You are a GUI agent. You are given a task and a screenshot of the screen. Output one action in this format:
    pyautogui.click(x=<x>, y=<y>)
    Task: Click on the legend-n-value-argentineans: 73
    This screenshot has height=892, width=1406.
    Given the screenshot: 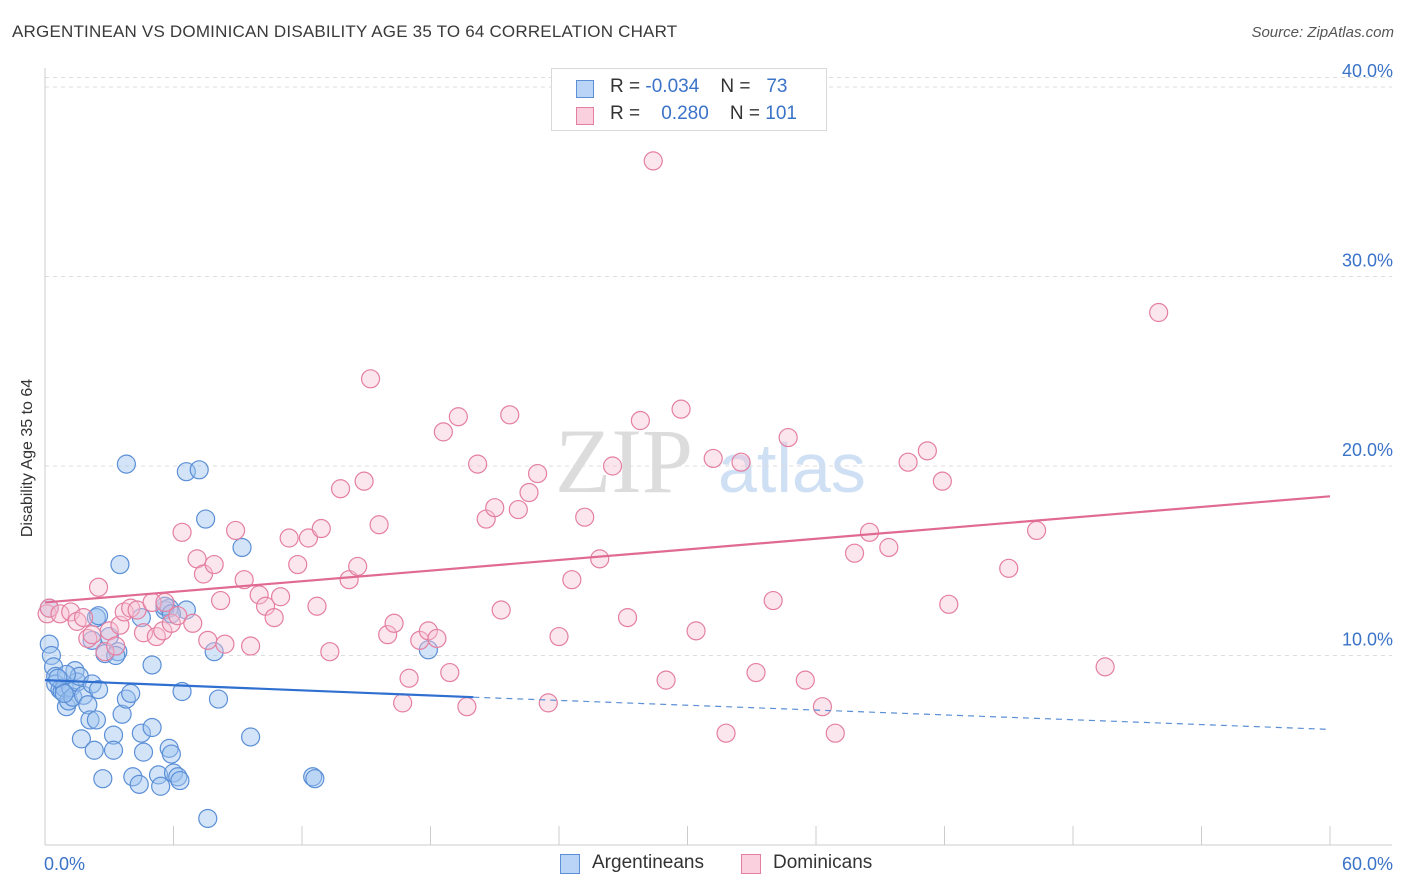 What is the action you would take?
    pyautogui.click(x=777, y=86)
    